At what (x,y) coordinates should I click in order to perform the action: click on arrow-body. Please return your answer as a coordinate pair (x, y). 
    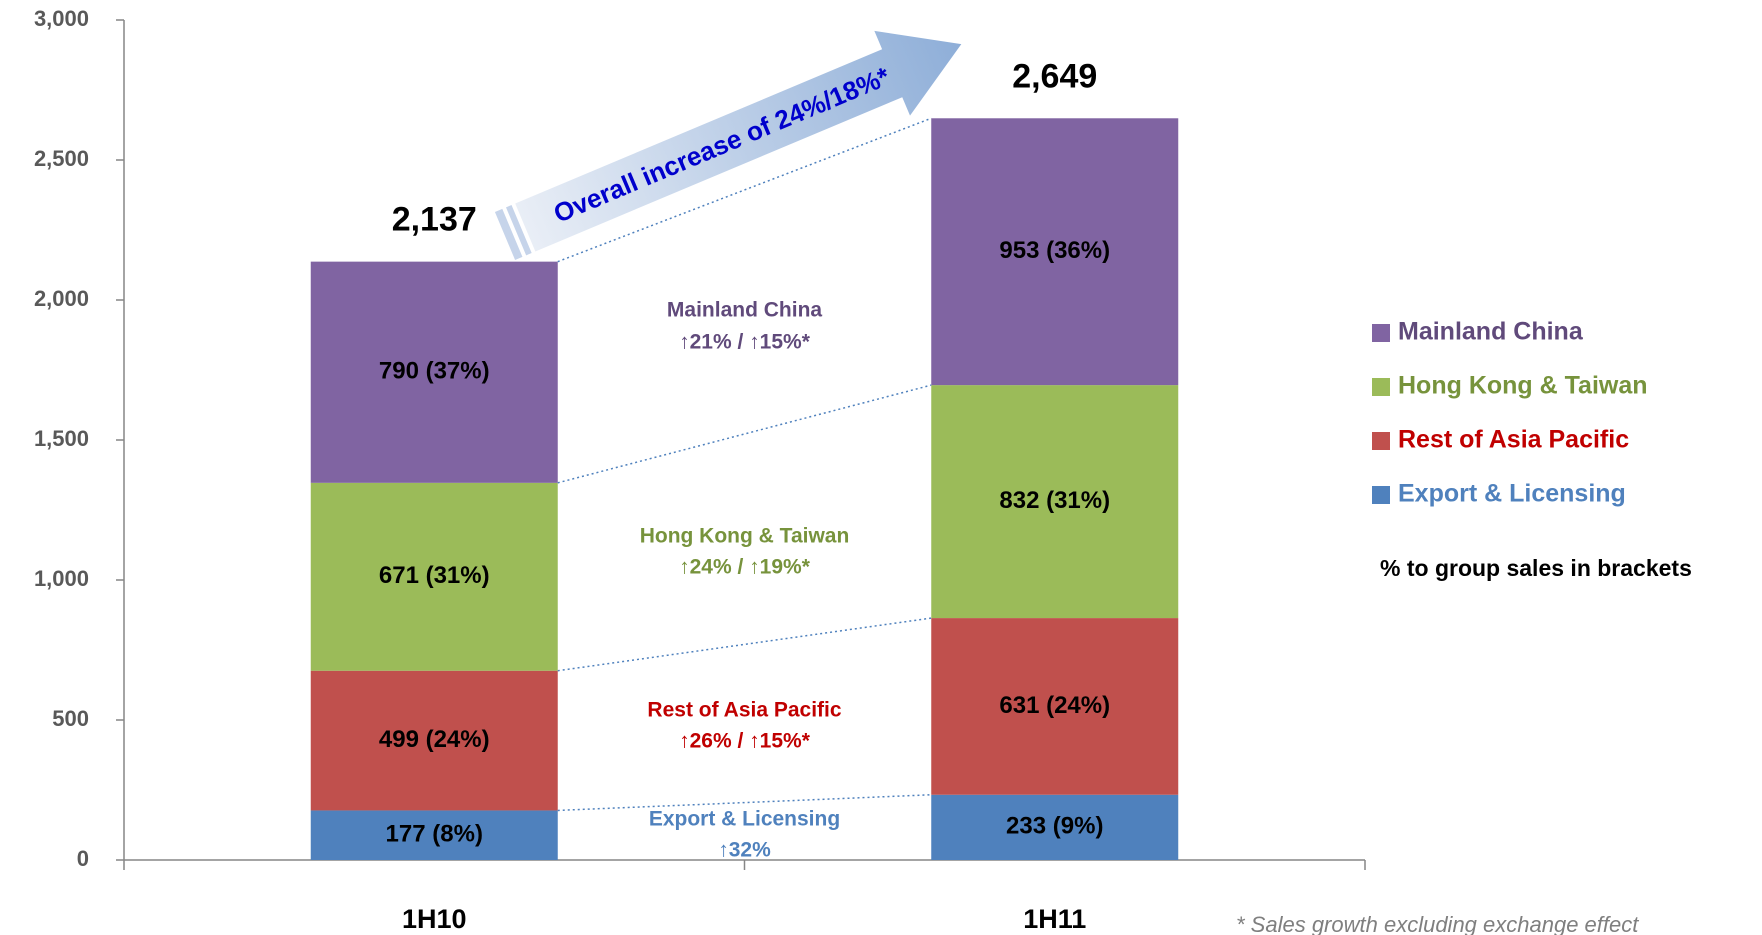
    Looking at the image, I should click on (738, 141).